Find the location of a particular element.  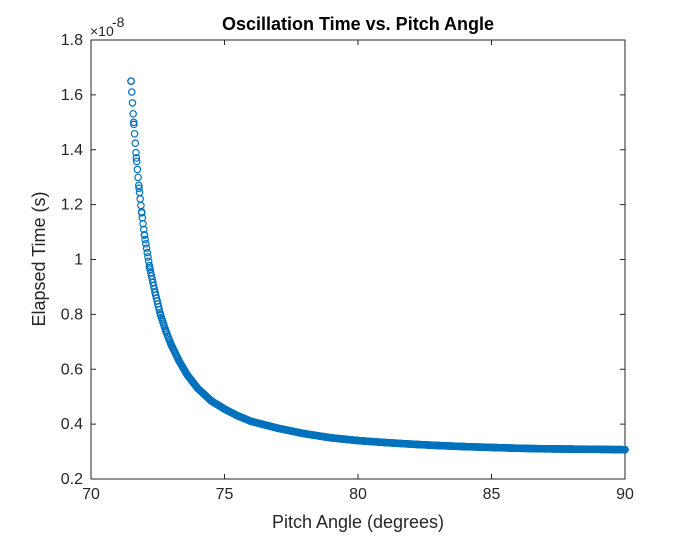

y-tick-label: 0.2 is located at coordinates (72, 479).